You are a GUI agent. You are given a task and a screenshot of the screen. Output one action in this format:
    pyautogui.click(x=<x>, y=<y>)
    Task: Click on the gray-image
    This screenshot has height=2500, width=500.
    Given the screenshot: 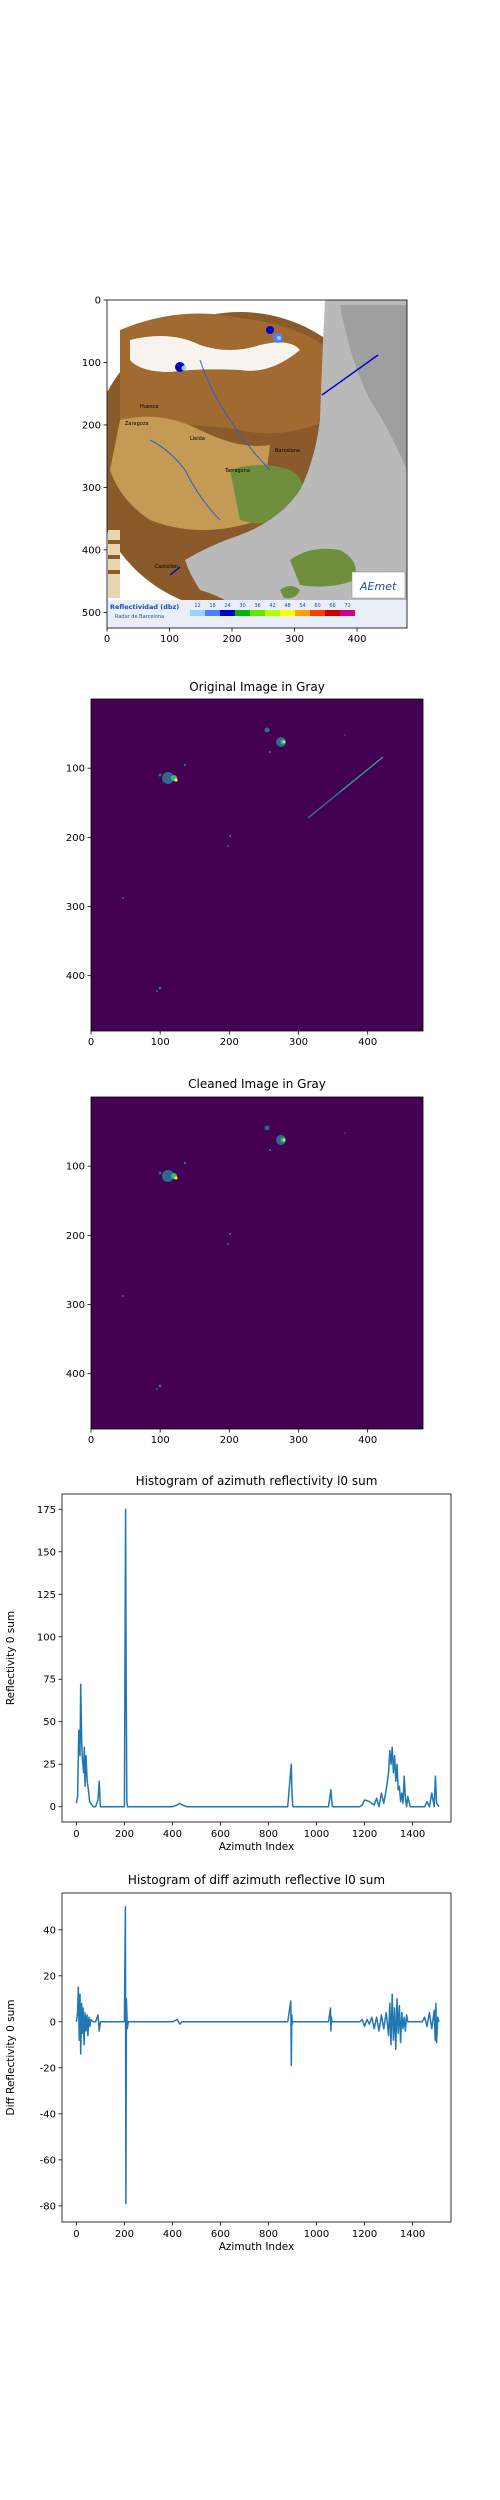 What is the action you would take?
    pyautogui.click(x=257, y=865)
    